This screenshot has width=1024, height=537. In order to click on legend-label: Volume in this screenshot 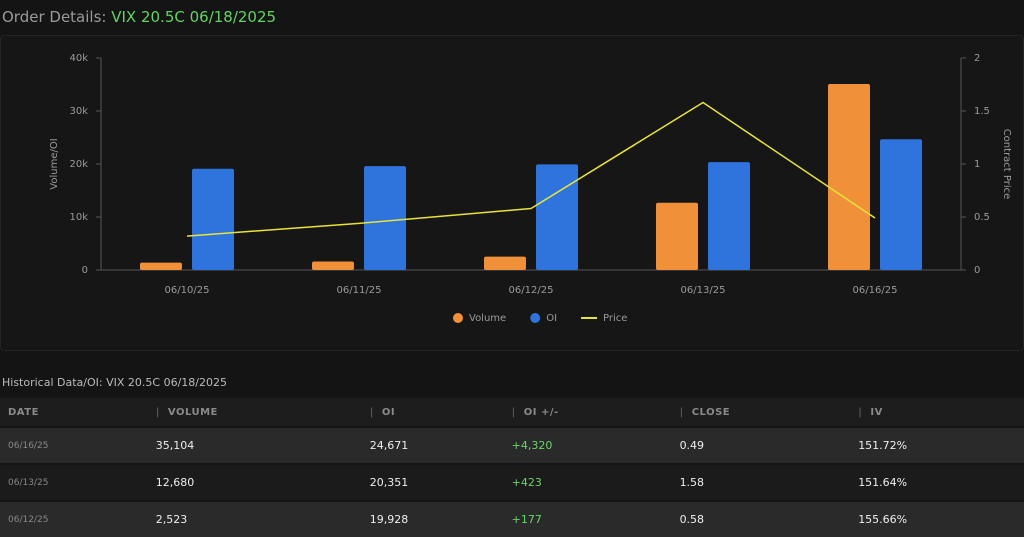, I will do `click(487, 318)`.